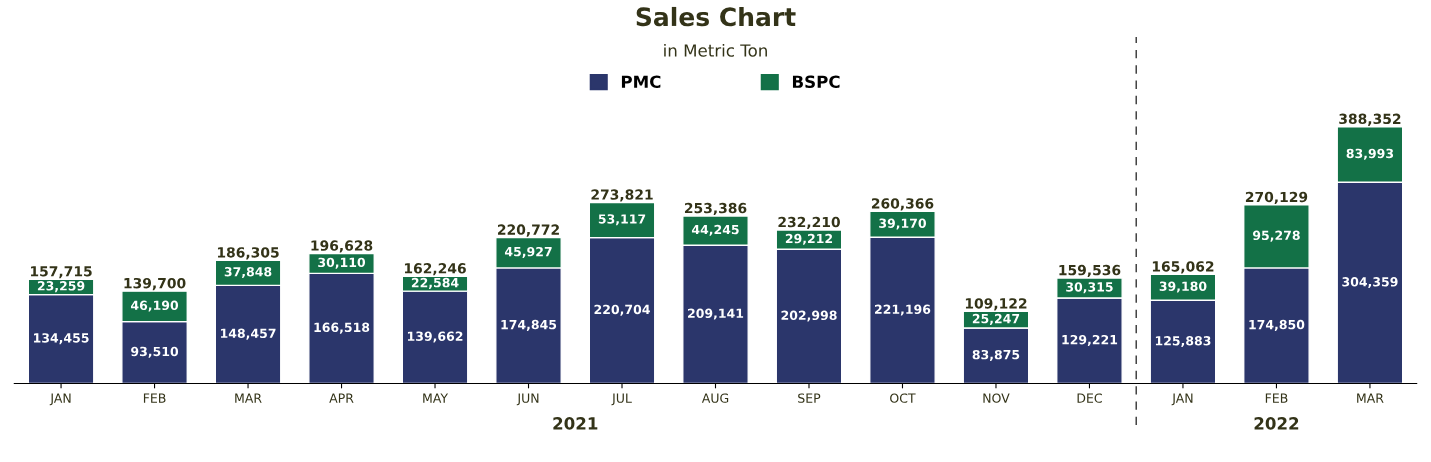  What do you see at coordinates (715, 209) in the screenshot?
I see `total-label: 253,386` at bounding box center [715, 209].